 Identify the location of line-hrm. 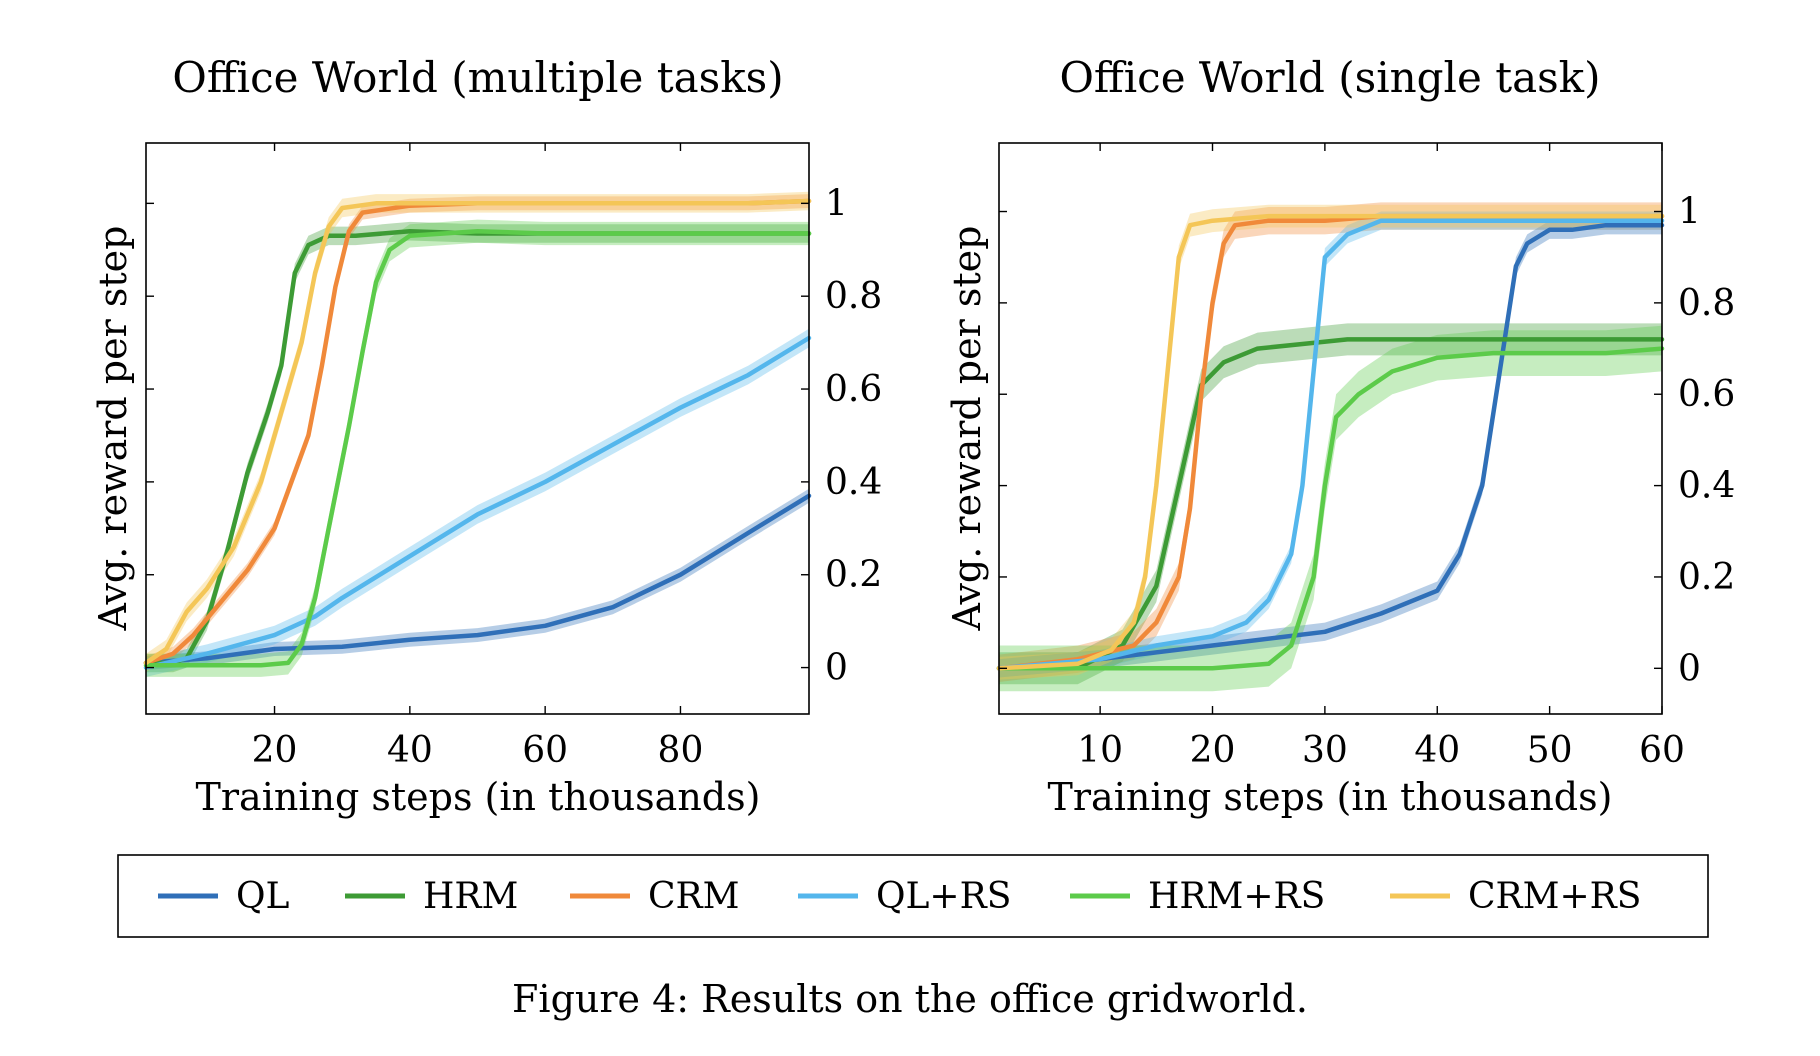
(1330, 504).